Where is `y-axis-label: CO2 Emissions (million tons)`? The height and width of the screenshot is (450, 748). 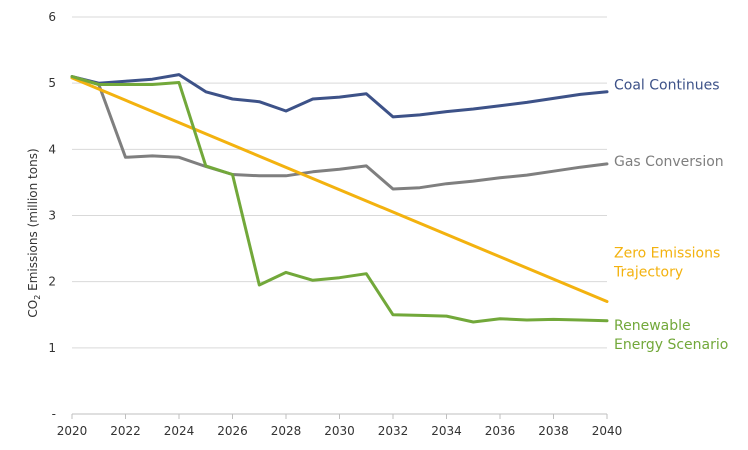
y-axis-label: CO2 Emissions (million tons) is located at coordinates (34, 232).